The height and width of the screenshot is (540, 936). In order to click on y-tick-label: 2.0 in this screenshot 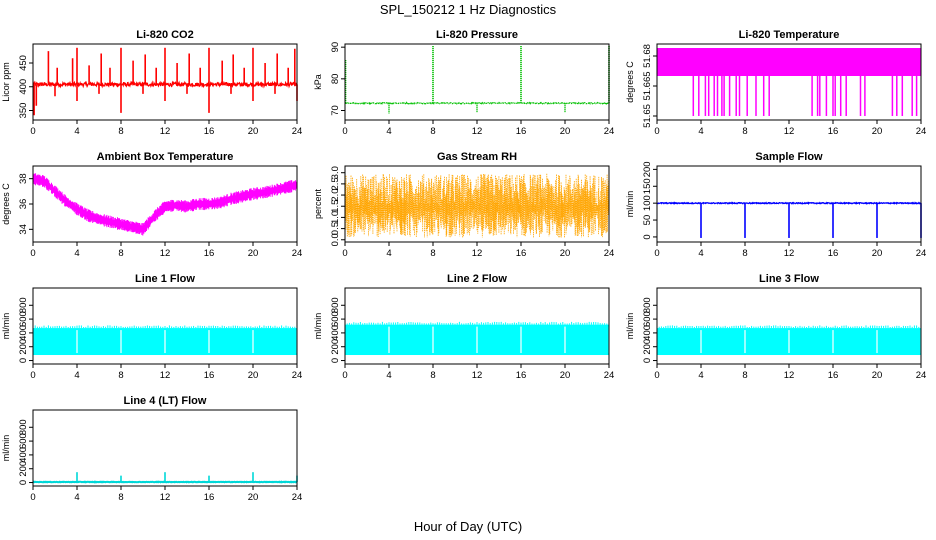, I will do `click(335, 194)`.